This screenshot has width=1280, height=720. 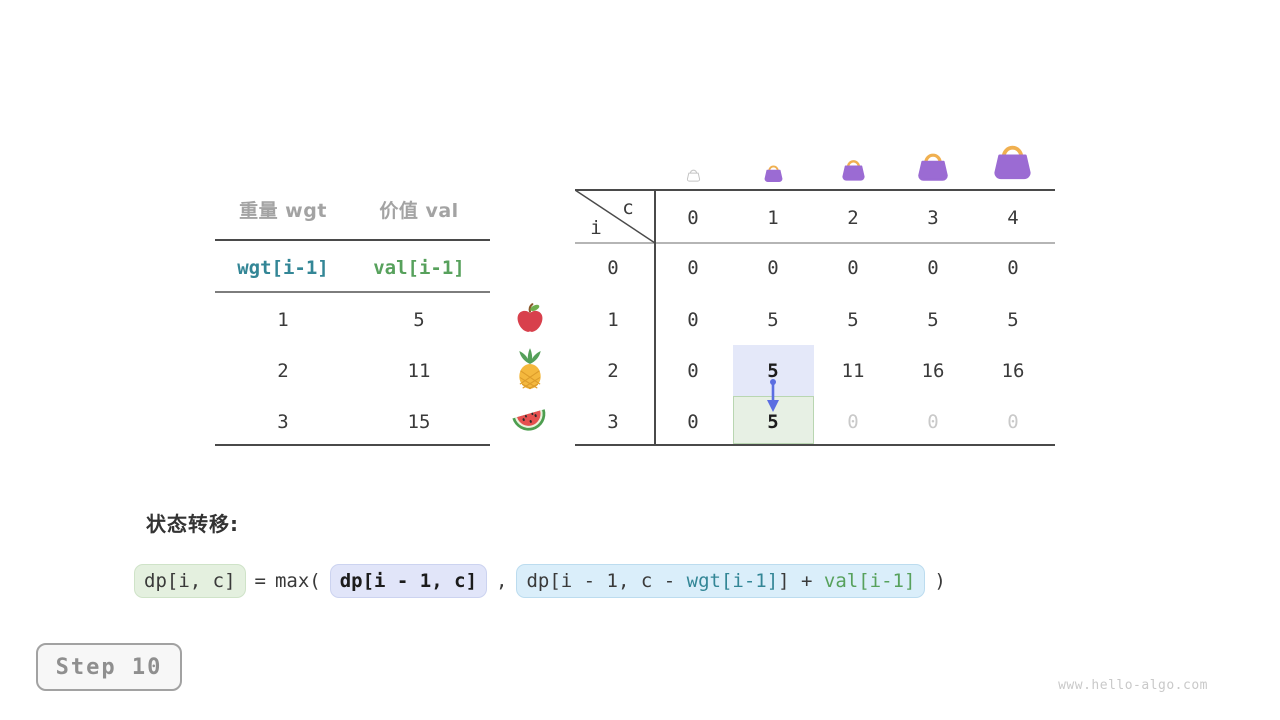 What do you see at coordinates (773, 422) in the screenshot?
I see `dp-cell-r3-c1-target: 5` at bounding box center [773, 422].